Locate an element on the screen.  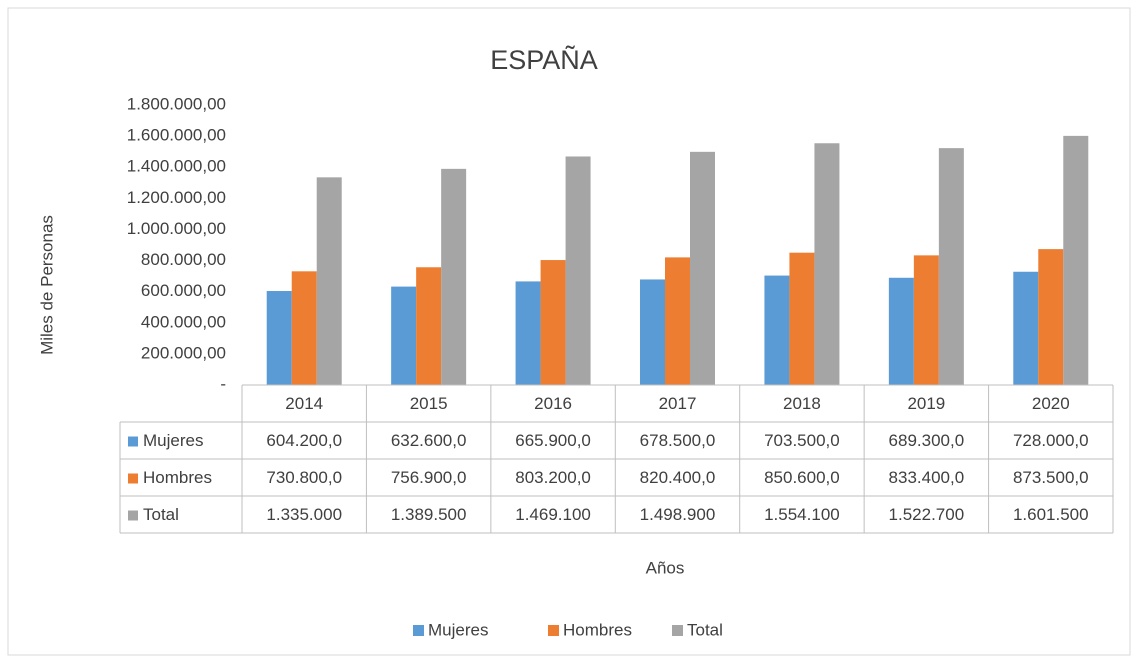
table-cell: 803.200,0 is located at coordinates (553, 477).